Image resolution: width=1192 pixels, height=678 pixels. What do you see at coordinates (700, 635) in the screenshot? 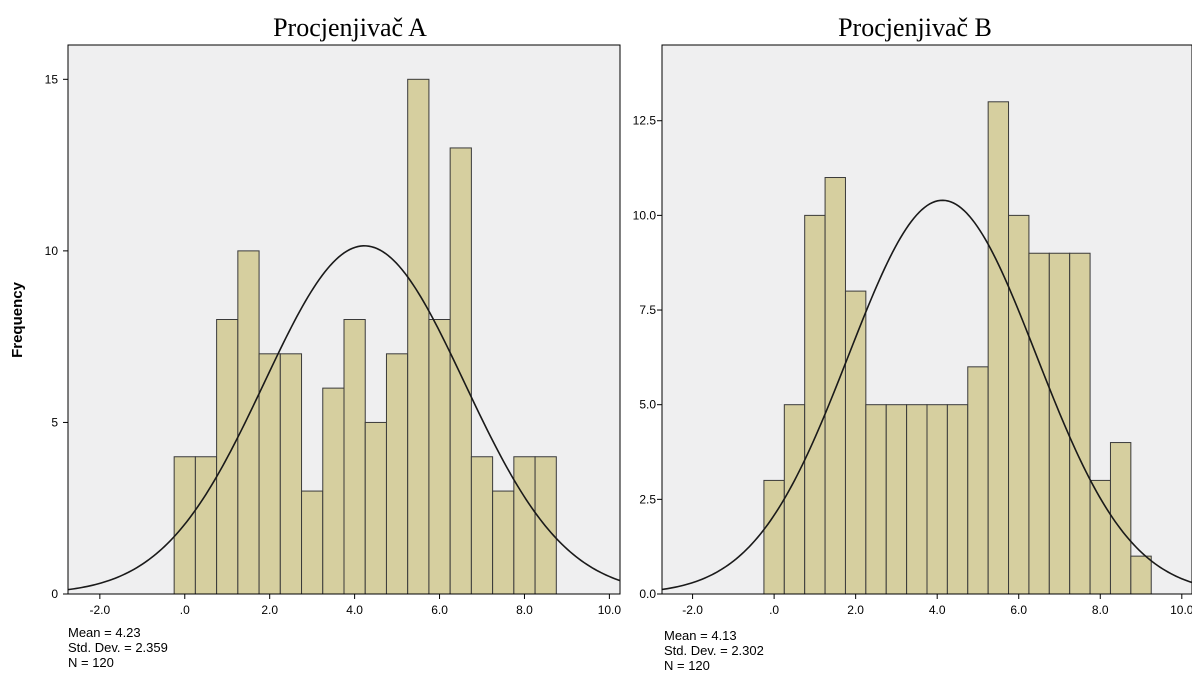
I see `stat-mean: Mean = 4.13` at bounding box center [700, 635].